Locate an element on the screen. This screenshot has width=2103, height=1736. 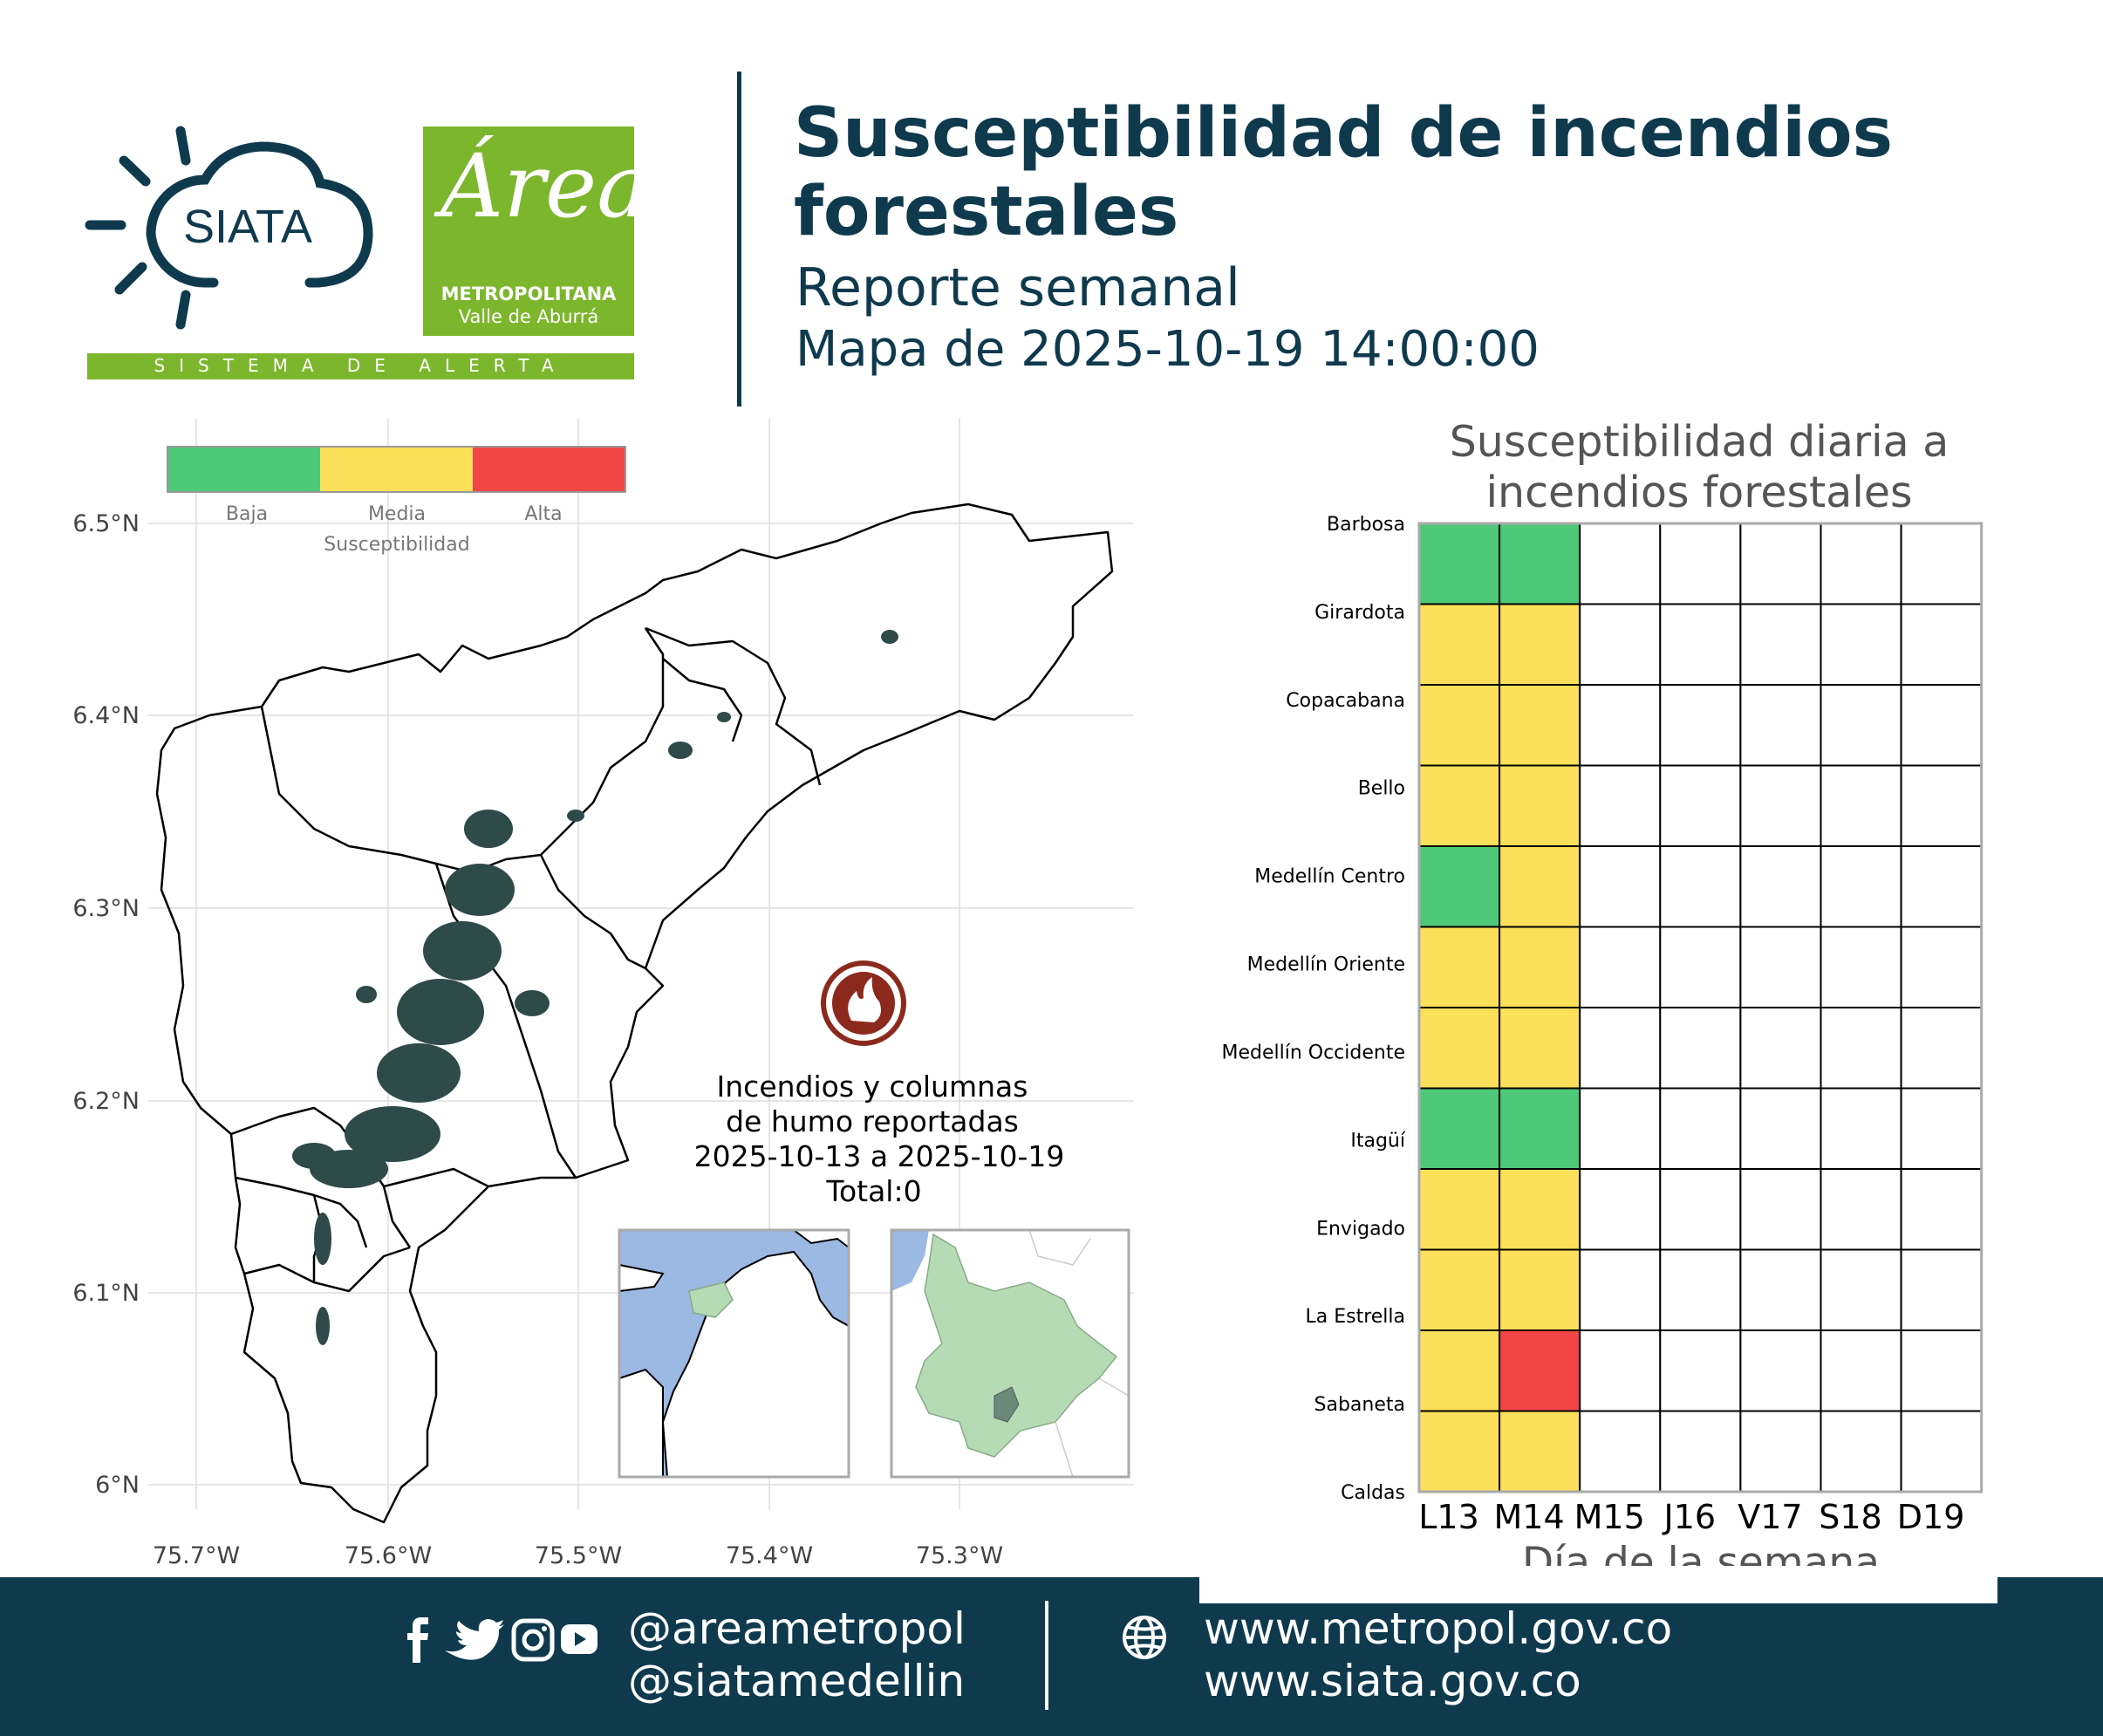
municipality-label: La Estrella is located at coordinates (1355, 1317).